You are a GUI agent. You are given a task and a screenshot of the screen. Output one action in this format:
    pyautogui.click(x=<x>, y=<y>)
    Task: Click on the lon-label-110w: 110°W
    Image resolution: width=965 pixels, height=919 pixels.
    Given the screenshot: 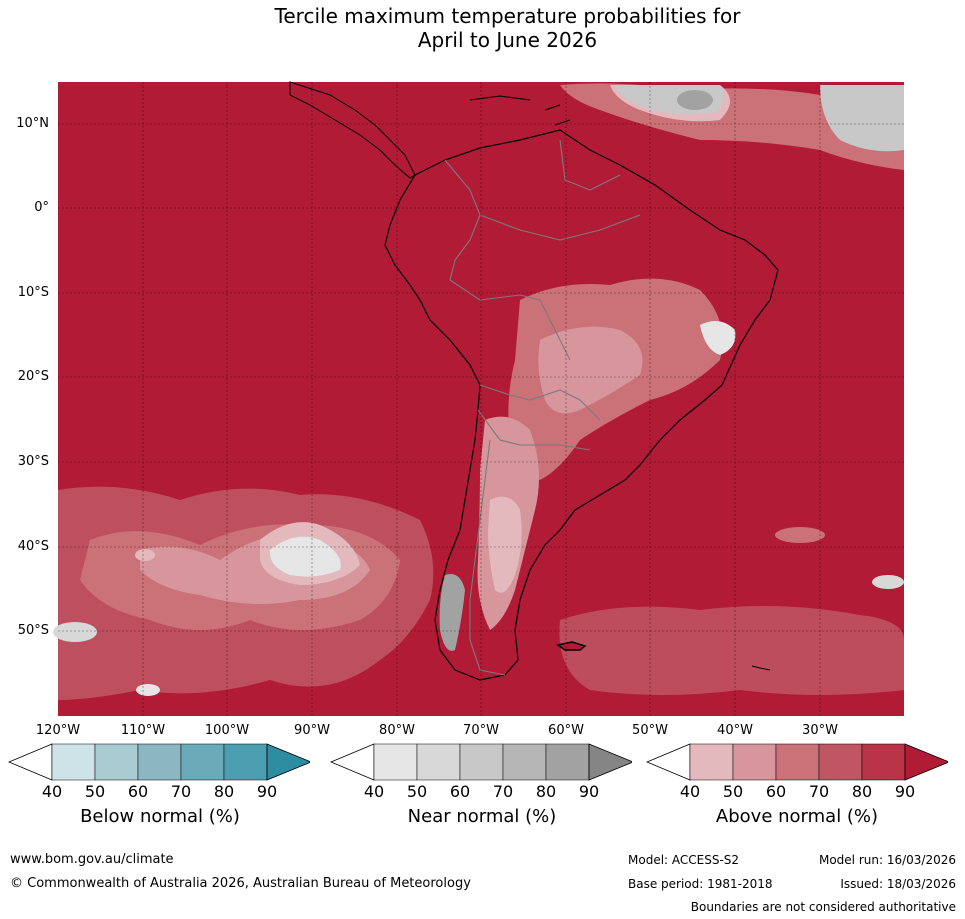 What is the action you would take?
    pyautogui.click(x=143, y=730)
    